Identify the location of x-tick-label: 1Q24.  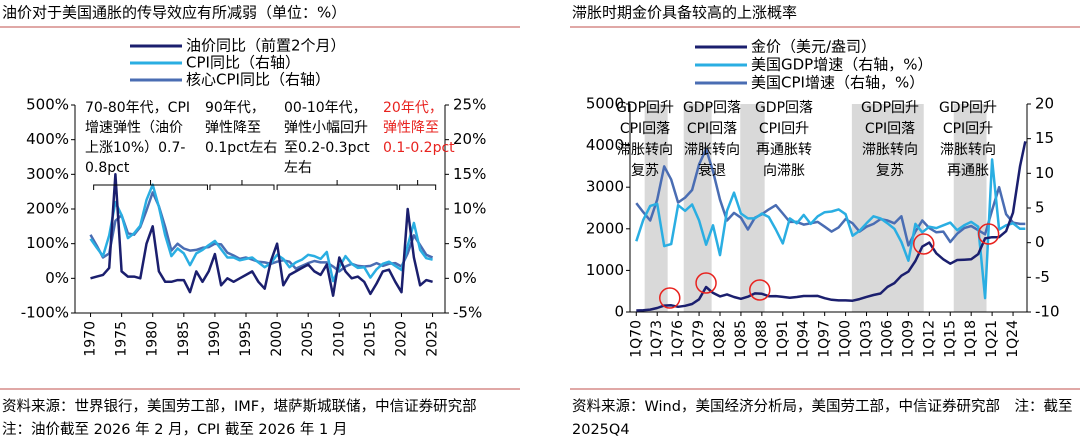
(1013, 339).